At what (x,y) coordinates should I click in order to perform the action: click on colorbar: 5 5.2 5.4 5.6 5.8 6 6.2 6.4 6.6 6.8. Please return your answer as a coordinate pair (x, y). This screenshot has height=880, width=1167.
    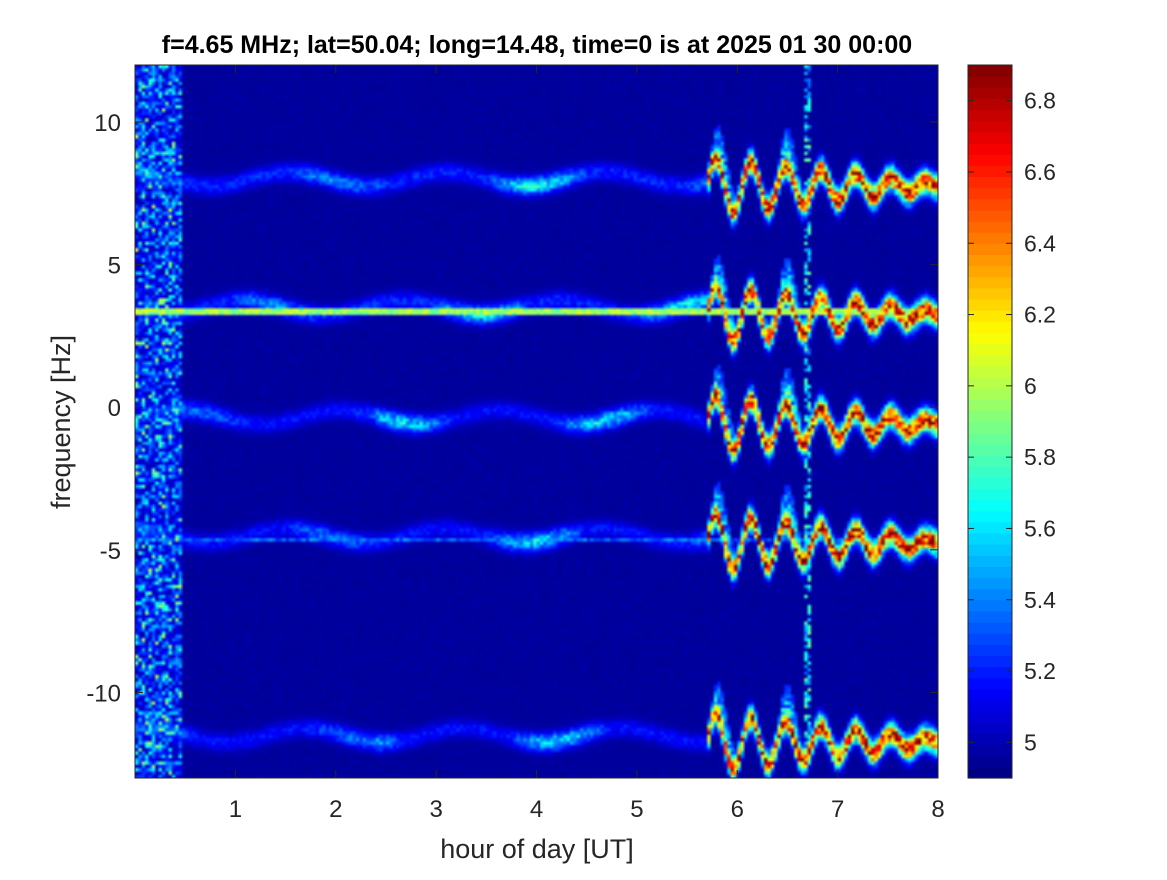
    Looking at the image, I should click on (1011, 421).